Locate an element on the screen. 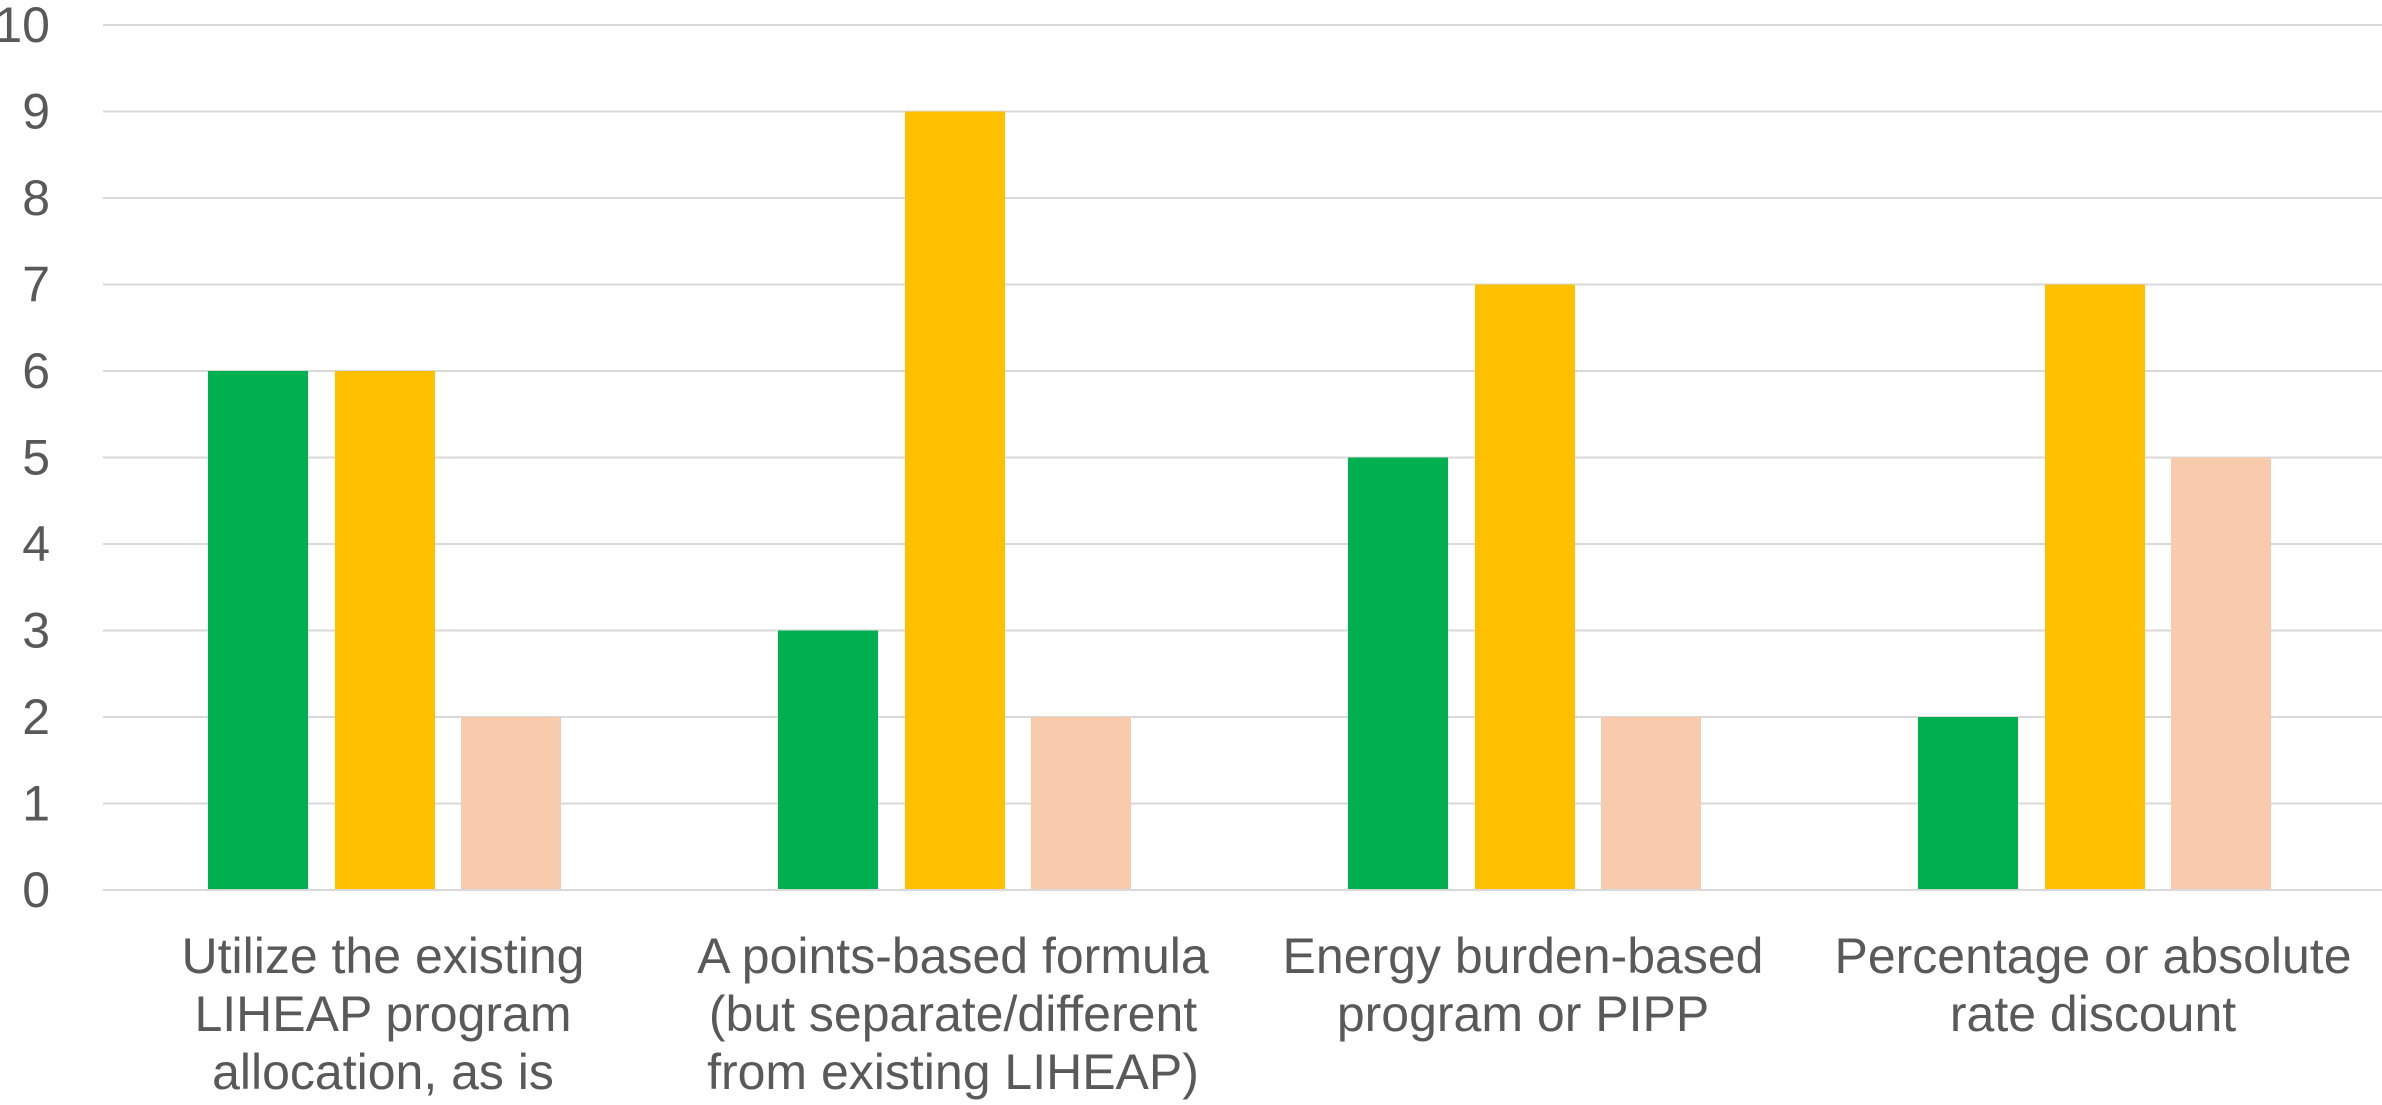 The width and height of the screenshot is (2382, 1105). y-tick-label: 7 is located at coordinates (36, 285).